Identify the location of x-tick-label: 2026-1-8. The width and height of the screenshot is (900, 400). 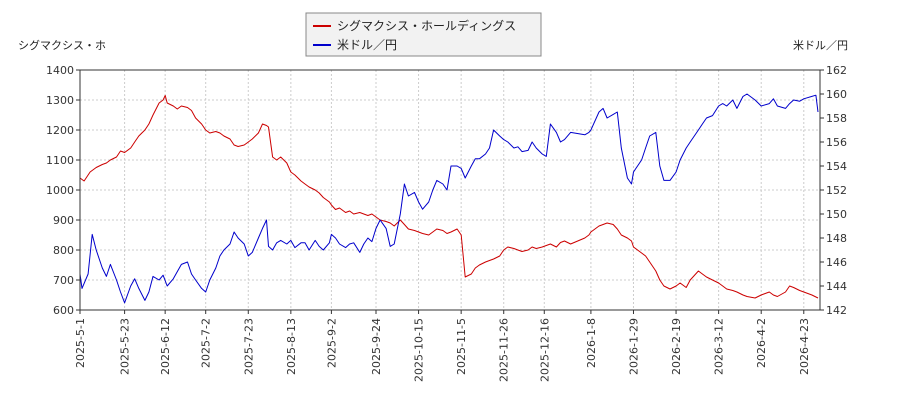
(591, 343).